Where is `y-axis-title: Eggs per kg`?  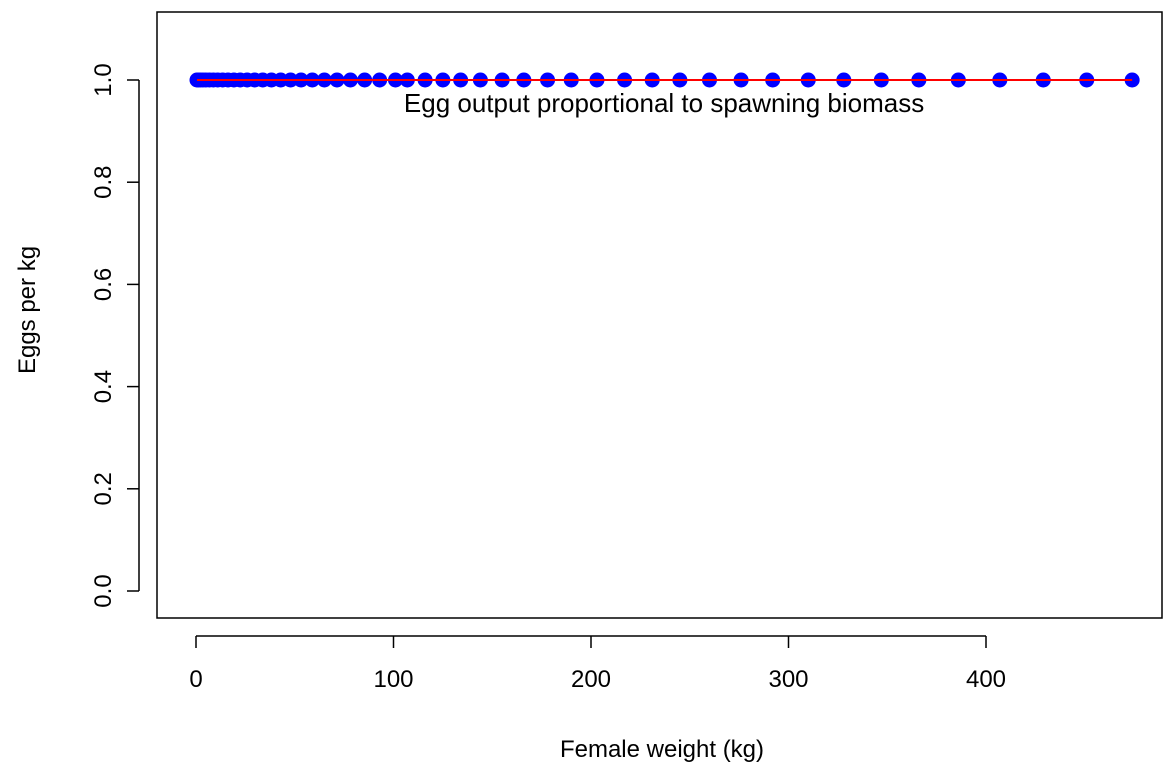
y-axis-title: Eggs per kg is located at coordinates (27, 310).